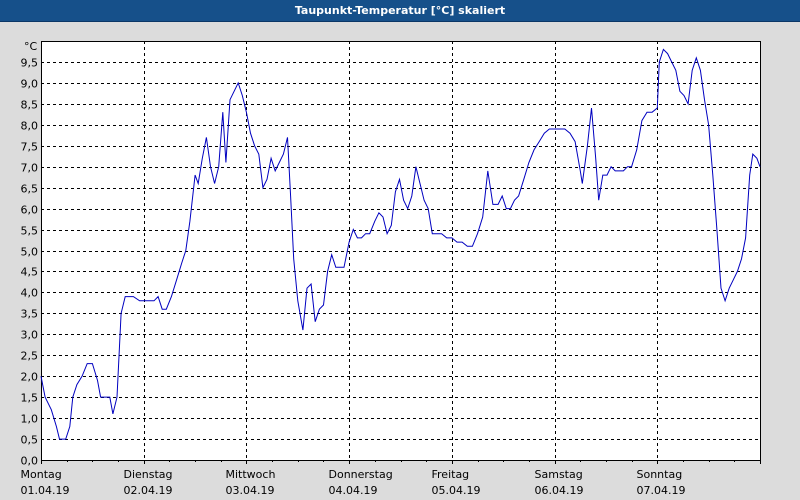 The width and height of the screenshot is (800, 500). I want to click on x-tick-label-day: Montag, so click(41, 474).